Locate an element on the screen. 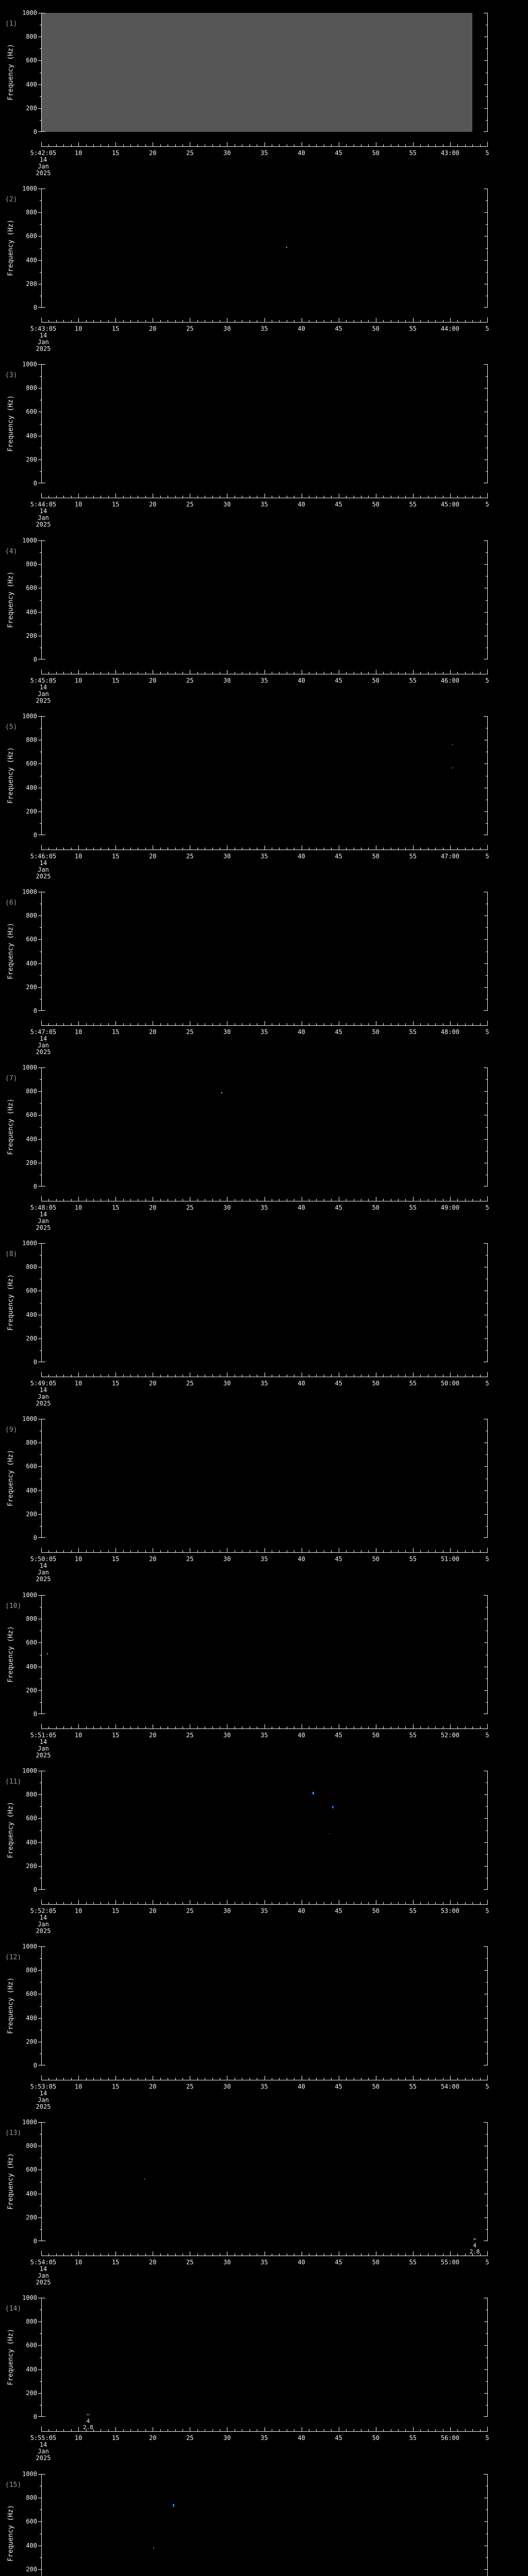 The width and height of the screenshot is (528, 2576). x-tick-label: 30 is located at coordinates (227, 2086).